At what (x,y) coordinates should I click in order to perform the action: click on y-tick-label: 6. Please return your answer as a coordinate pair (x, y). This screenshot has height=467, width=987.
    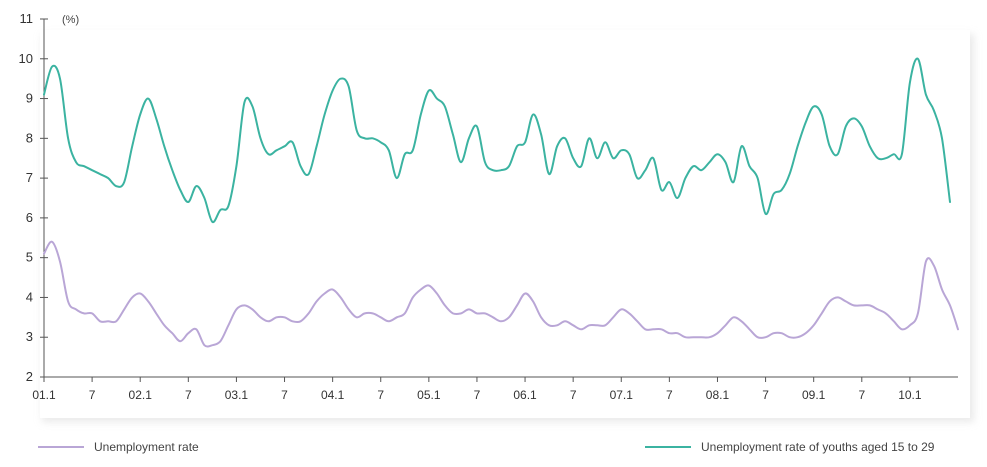
    Looking at the image, I should click on (29, 217).